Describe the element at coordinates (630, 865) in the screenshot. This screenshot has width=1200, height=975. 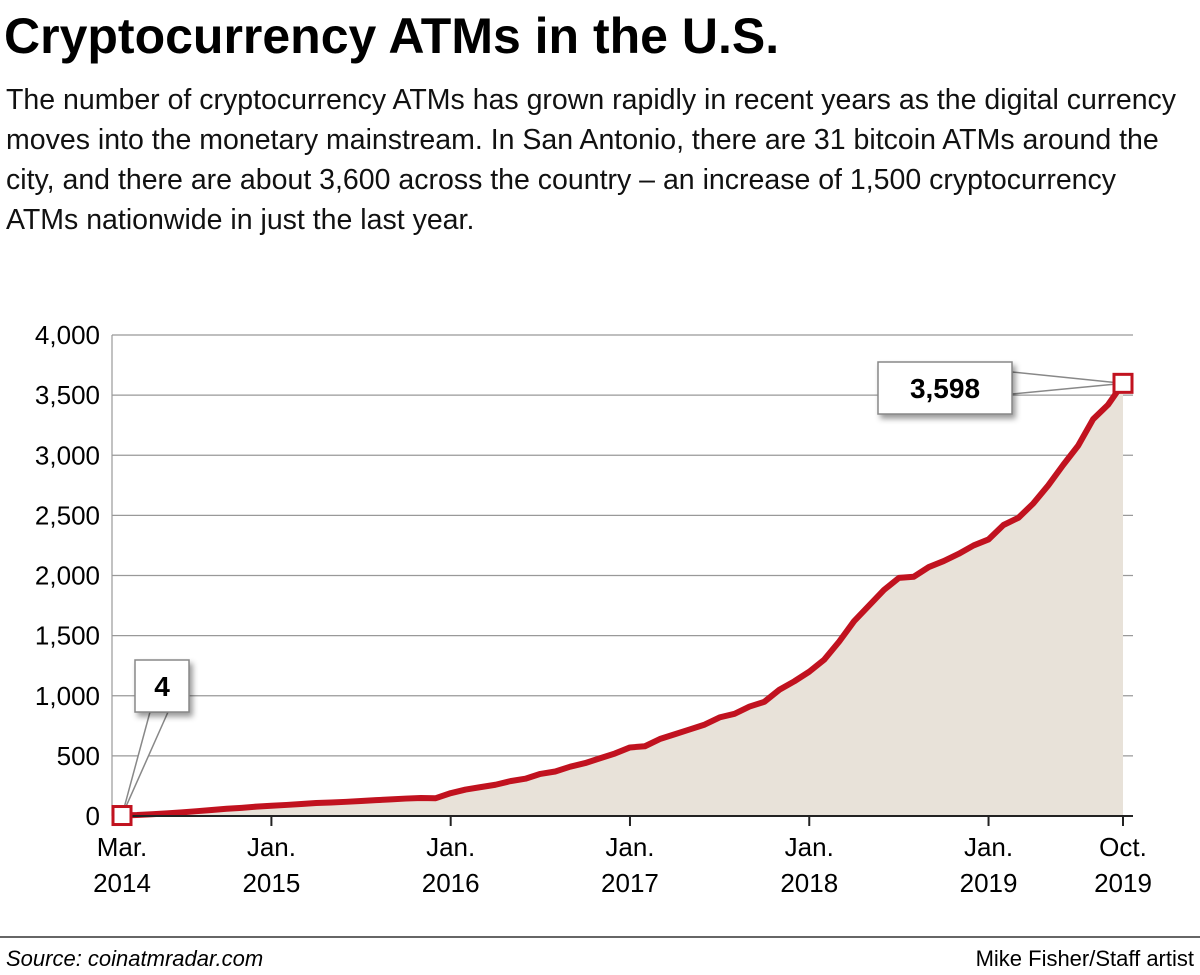
I see `x-tick-label: Jan. 2017` at that location.